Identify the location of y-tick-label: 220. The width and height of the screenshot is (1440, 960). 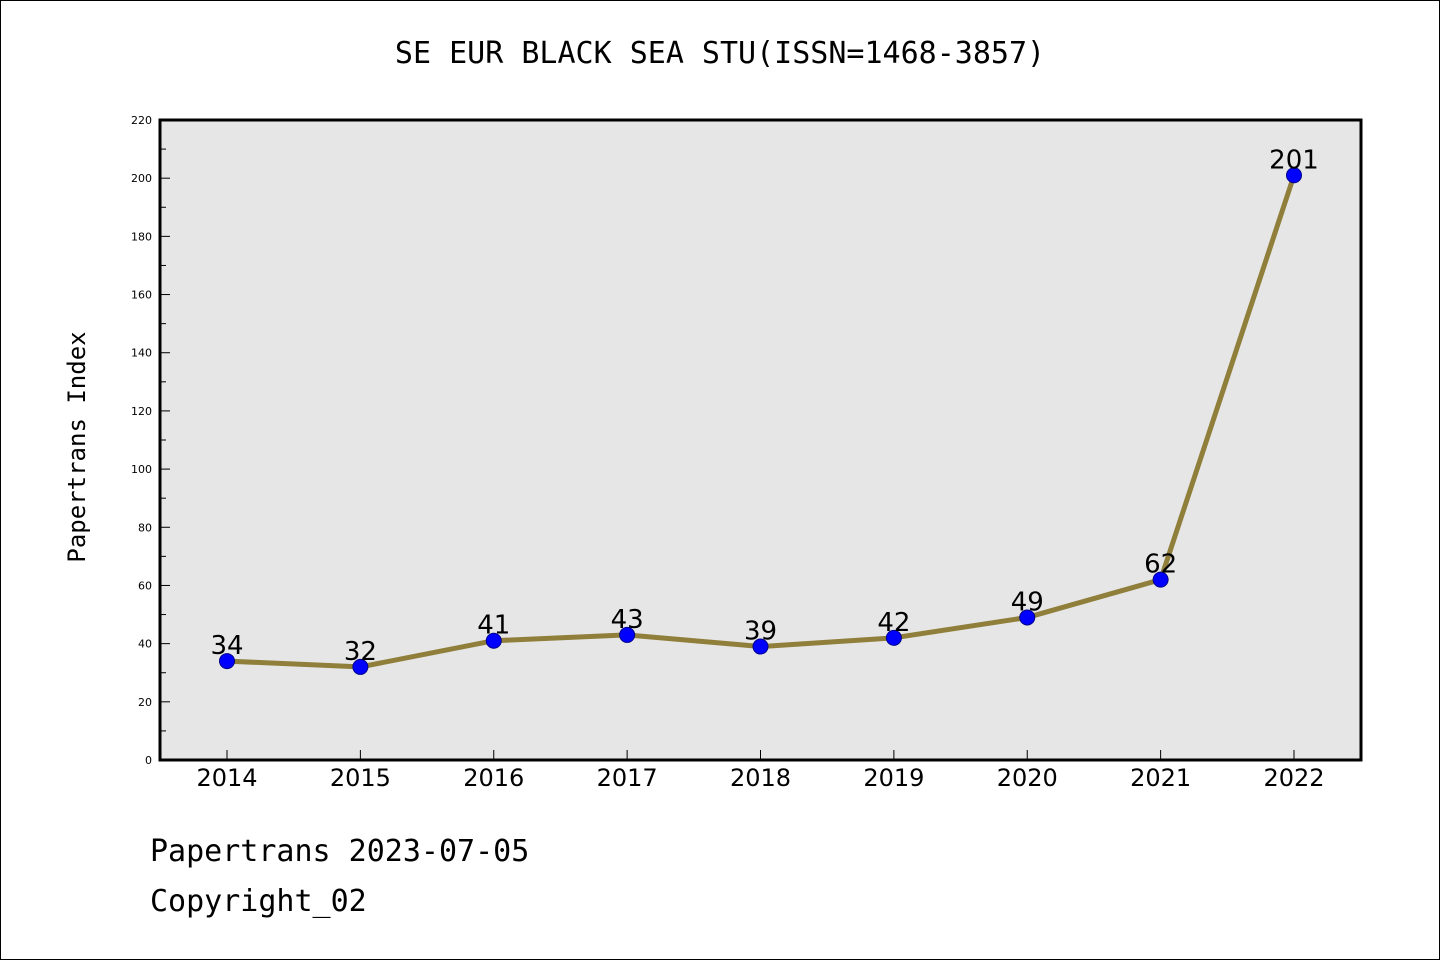
(141, 120).